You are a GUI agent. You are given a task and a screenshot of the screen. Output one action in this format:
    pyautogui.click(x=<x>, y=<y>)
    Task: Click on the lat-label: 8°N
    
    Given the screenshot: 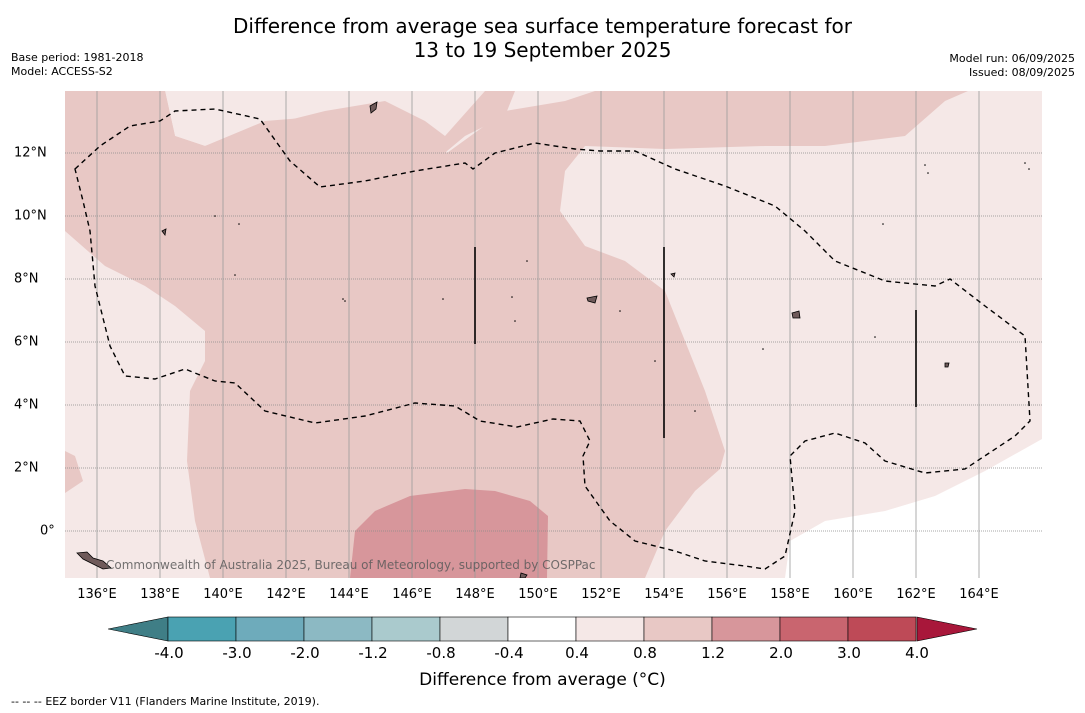 What is the action you would take?
    pyautogui.click(x=26, y=279)
    